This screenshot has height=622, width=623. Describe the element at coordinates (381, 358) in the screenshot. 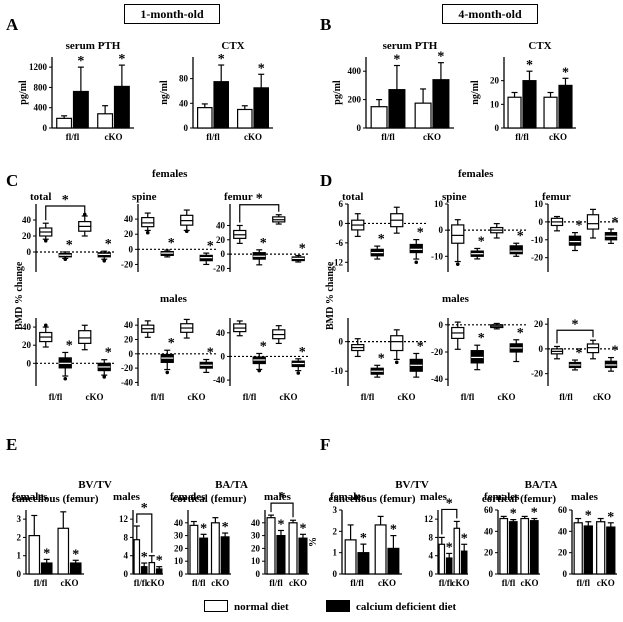

I see `D4-sig-star-1: *` at that location.